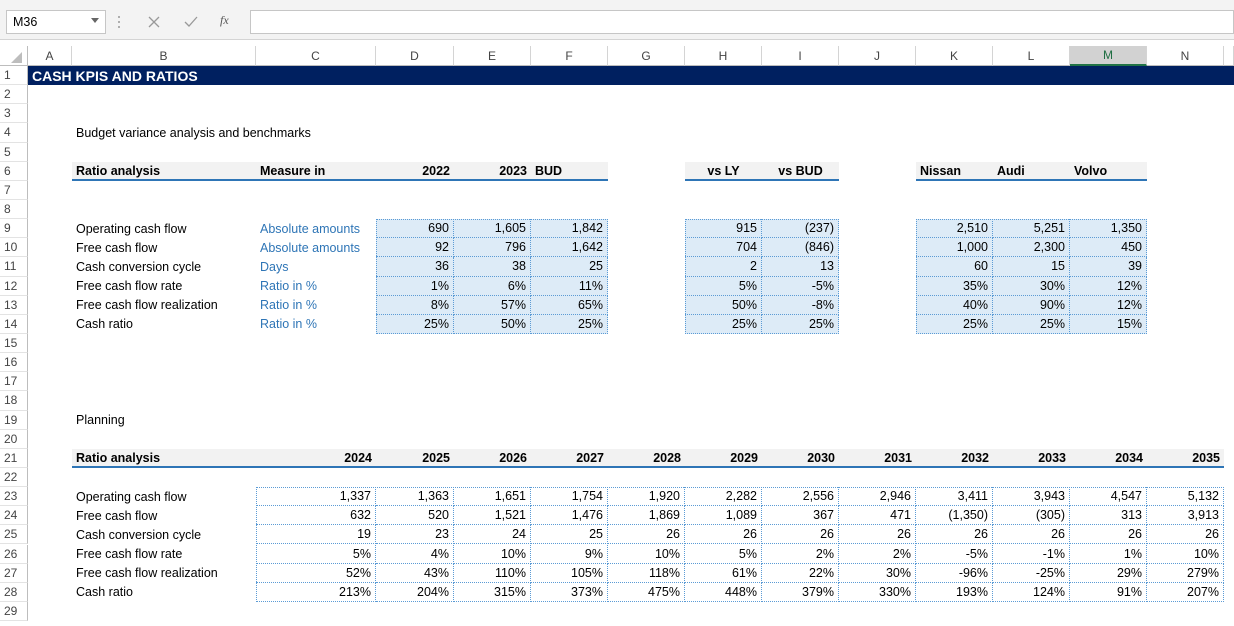 This screenshot has height=626, width=1234. I want to click on column-header: M, so click(1108, 56).